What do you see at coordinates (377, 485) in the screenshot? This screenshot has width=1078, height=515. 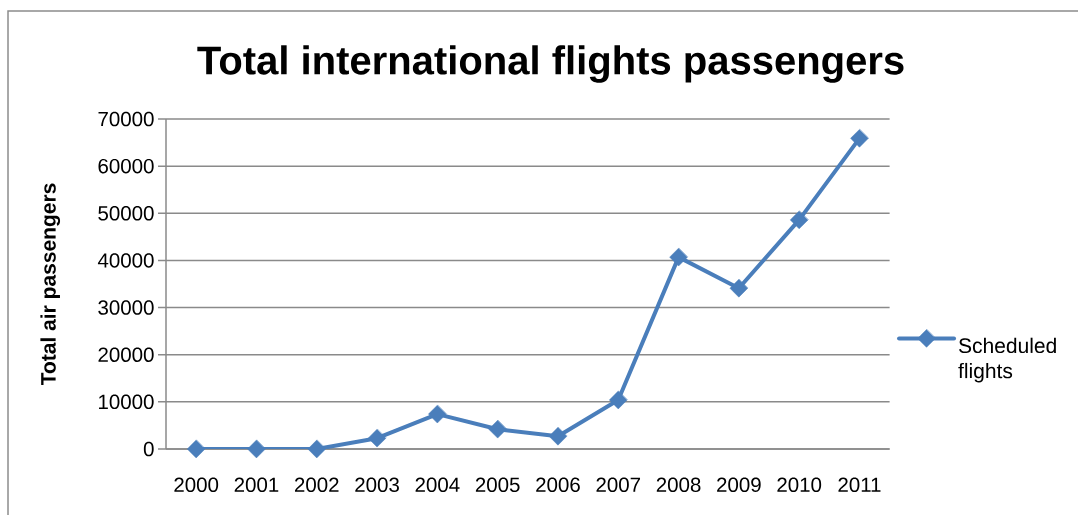 I see `x-tick-label: 2003` at bounding box center [377, 485].